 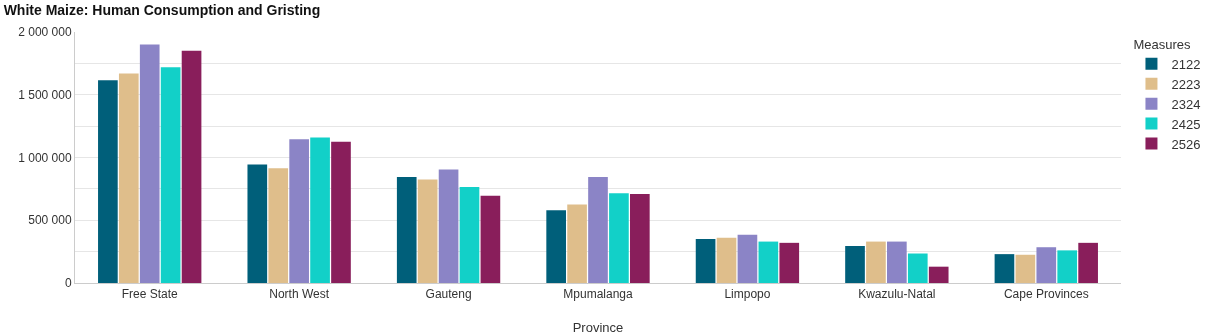 I want to click on x-tick-label: Kwazulu-Natal, so click(x=897, y=294).